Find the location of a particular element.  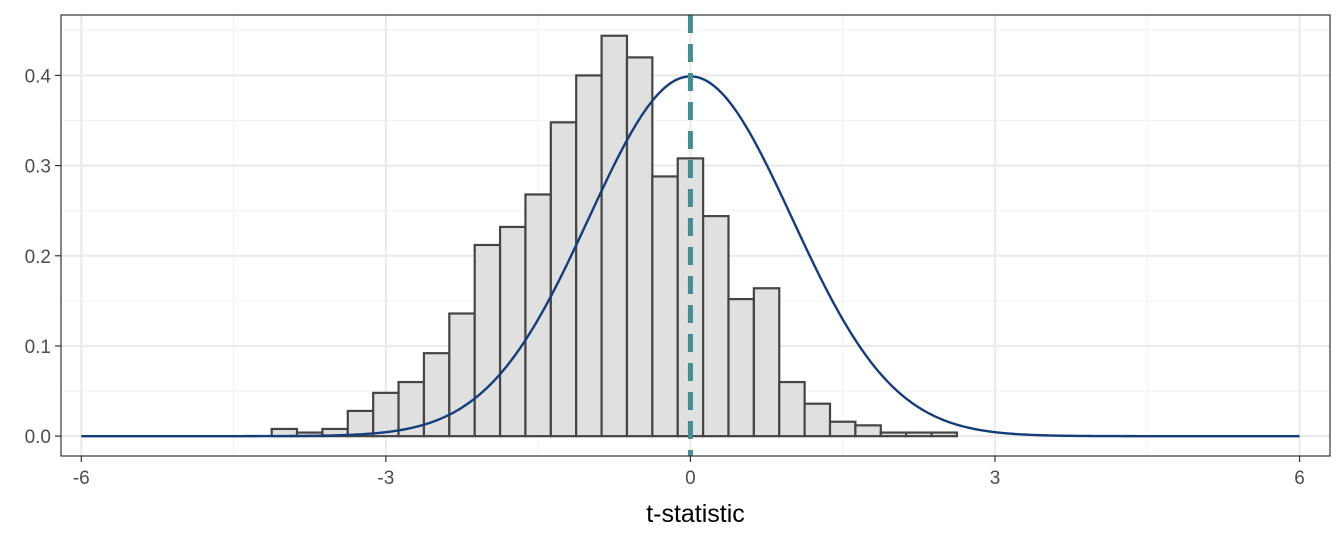

x-tick-label: -3 is located at coordinates (385, 478).